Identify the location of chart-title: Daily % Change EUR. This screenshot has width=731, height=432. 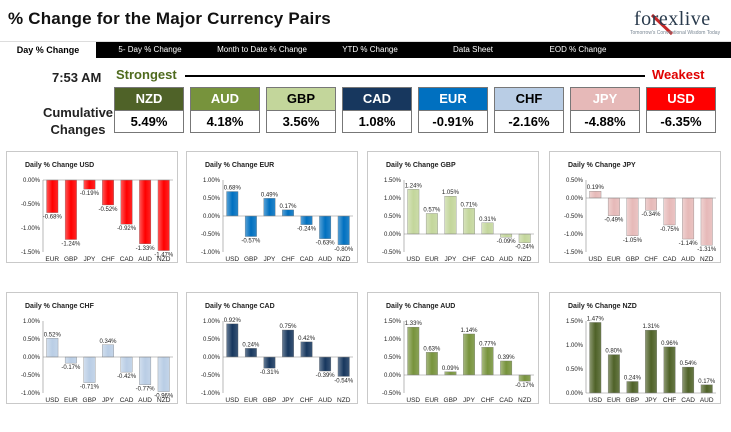
(239, 165).